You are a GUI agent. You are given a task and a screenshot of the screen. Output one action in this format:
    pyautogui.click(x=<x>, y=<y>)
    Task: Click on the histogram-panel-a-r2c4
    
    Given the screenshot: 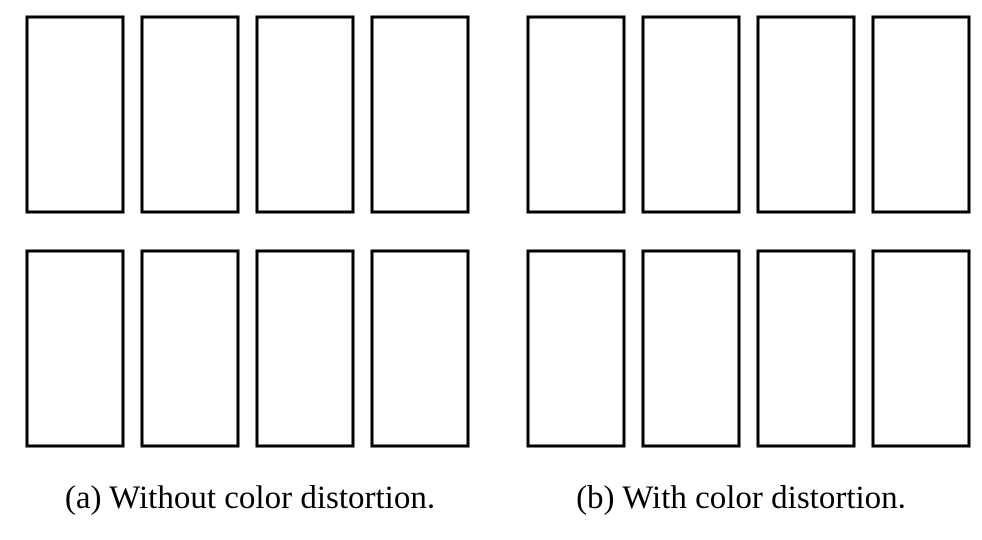 What is the action you would take?
    pyautogui.click(x=420, y=348)
    